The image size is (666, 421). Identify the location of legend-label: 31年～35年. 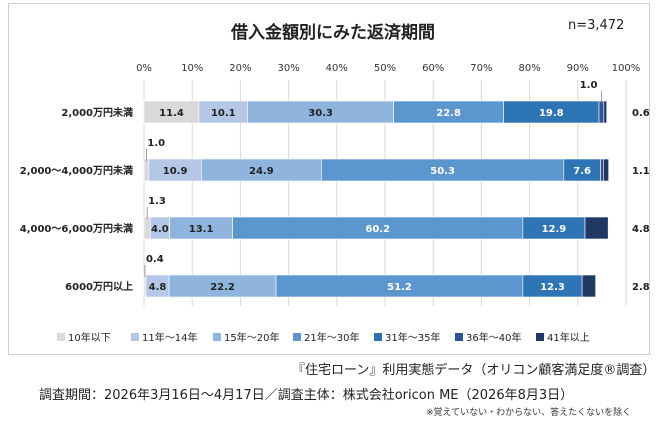
(412, 337).